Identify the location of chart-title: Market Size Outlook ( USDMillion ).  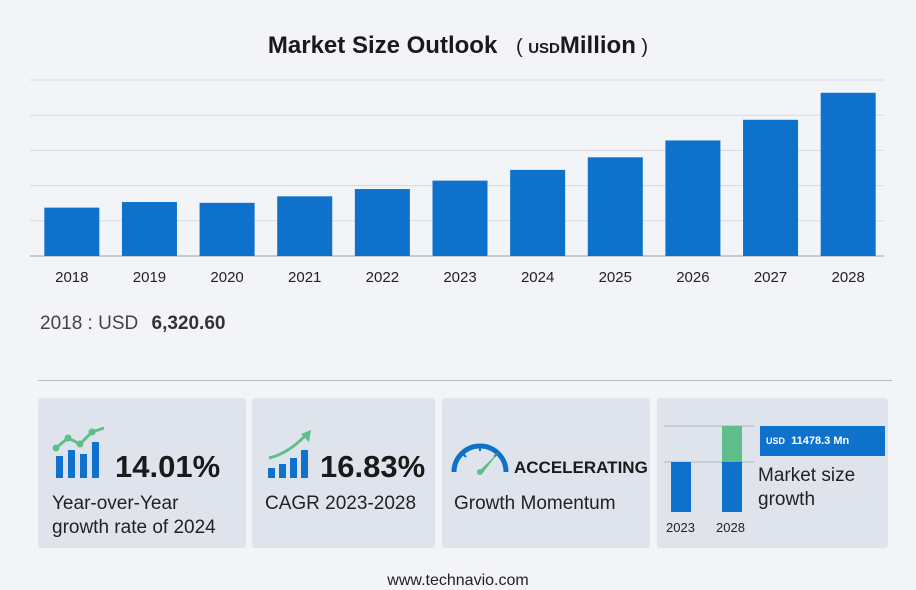
(458, 46).